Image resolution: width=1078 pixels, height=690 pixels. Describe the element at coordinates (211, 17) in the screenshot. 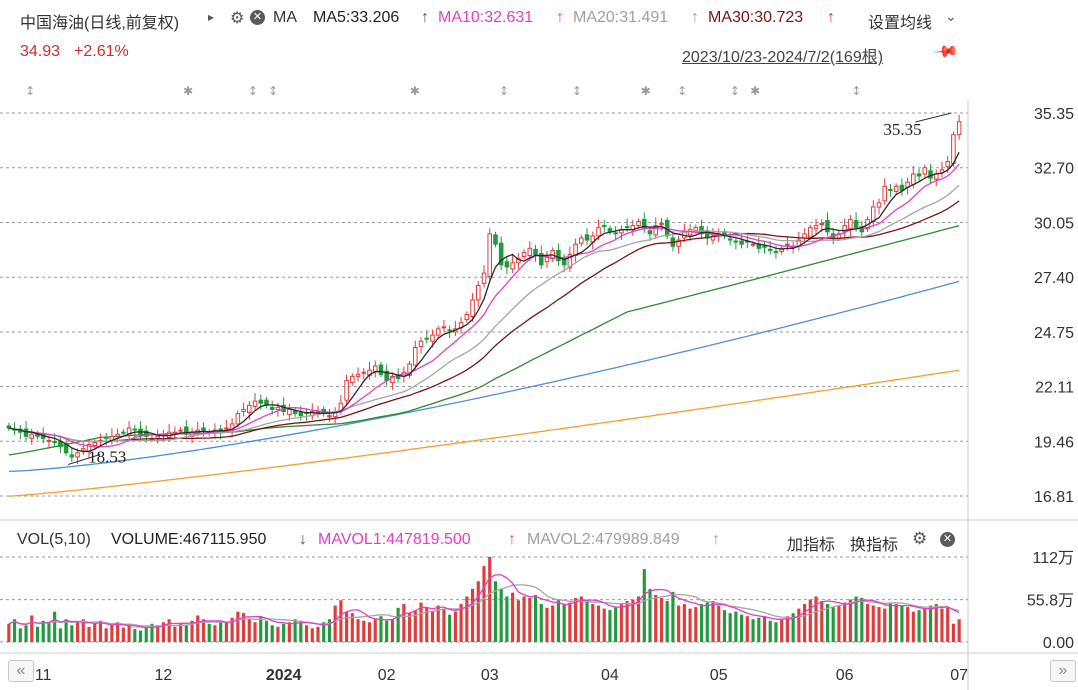

I see `title-expand-arrow: ▸` at that location.